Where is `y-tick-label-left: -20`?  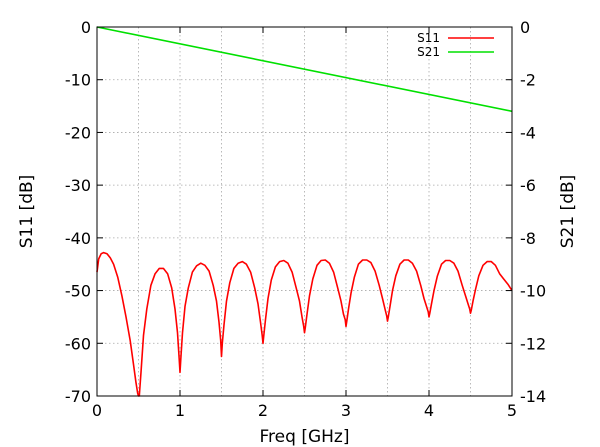
y-tick-label-left: -20 is located at coordinates (78, 132).